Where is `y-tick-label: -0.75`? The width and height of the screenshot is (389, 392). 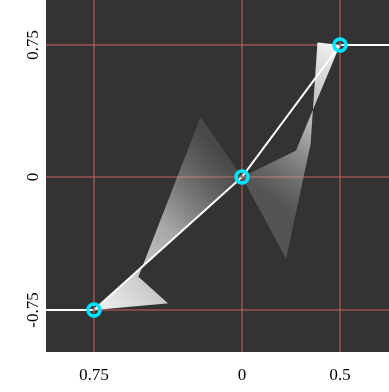
y-tick-label: -0.75 is located at coordinates (32, 309).